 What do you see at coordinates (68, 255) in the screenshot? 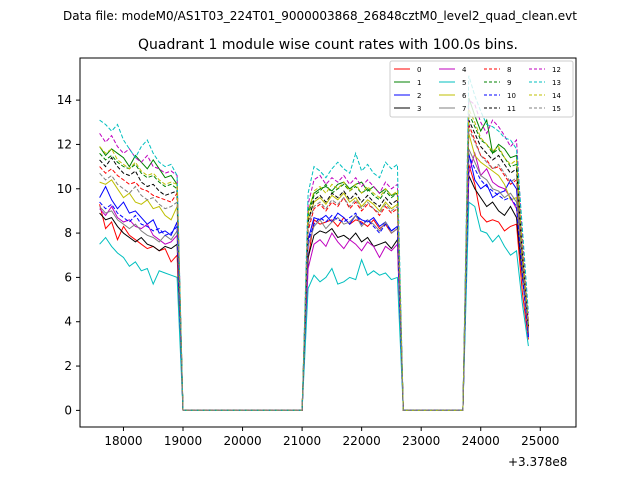
I see `y-axis: 0 2 4 6 8 10 12 14` at bounding box center [68, 255].